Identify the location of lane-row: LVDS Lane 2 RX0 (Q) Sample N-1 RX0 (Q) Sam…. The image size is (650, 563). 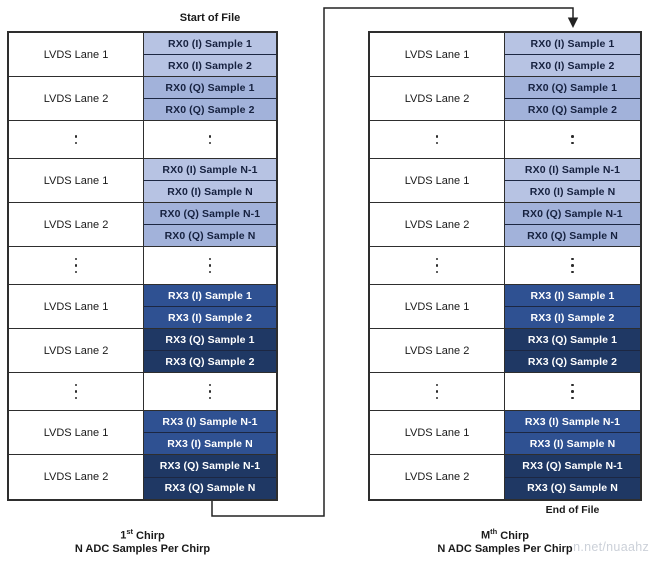
(505, 225).